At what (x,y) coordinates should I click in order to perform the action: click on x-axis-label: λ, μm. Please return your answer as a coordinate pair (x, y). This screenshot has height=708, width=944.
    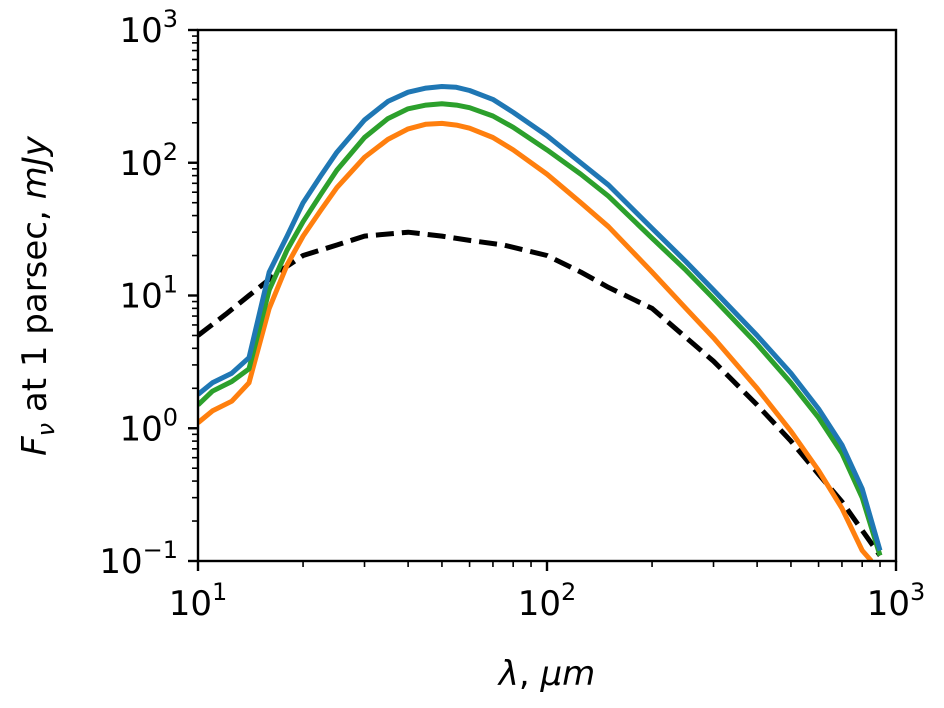
    Looking at the image, I should click on (546, 674).